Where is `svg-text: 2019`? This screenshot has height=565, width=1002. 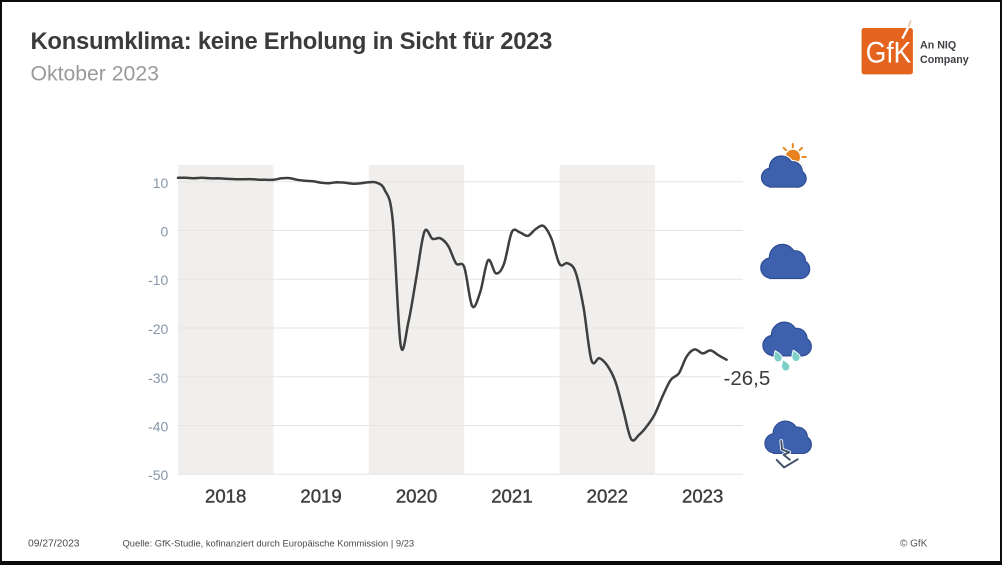 svg-text: 2019 is located at coordinates (320, 495).